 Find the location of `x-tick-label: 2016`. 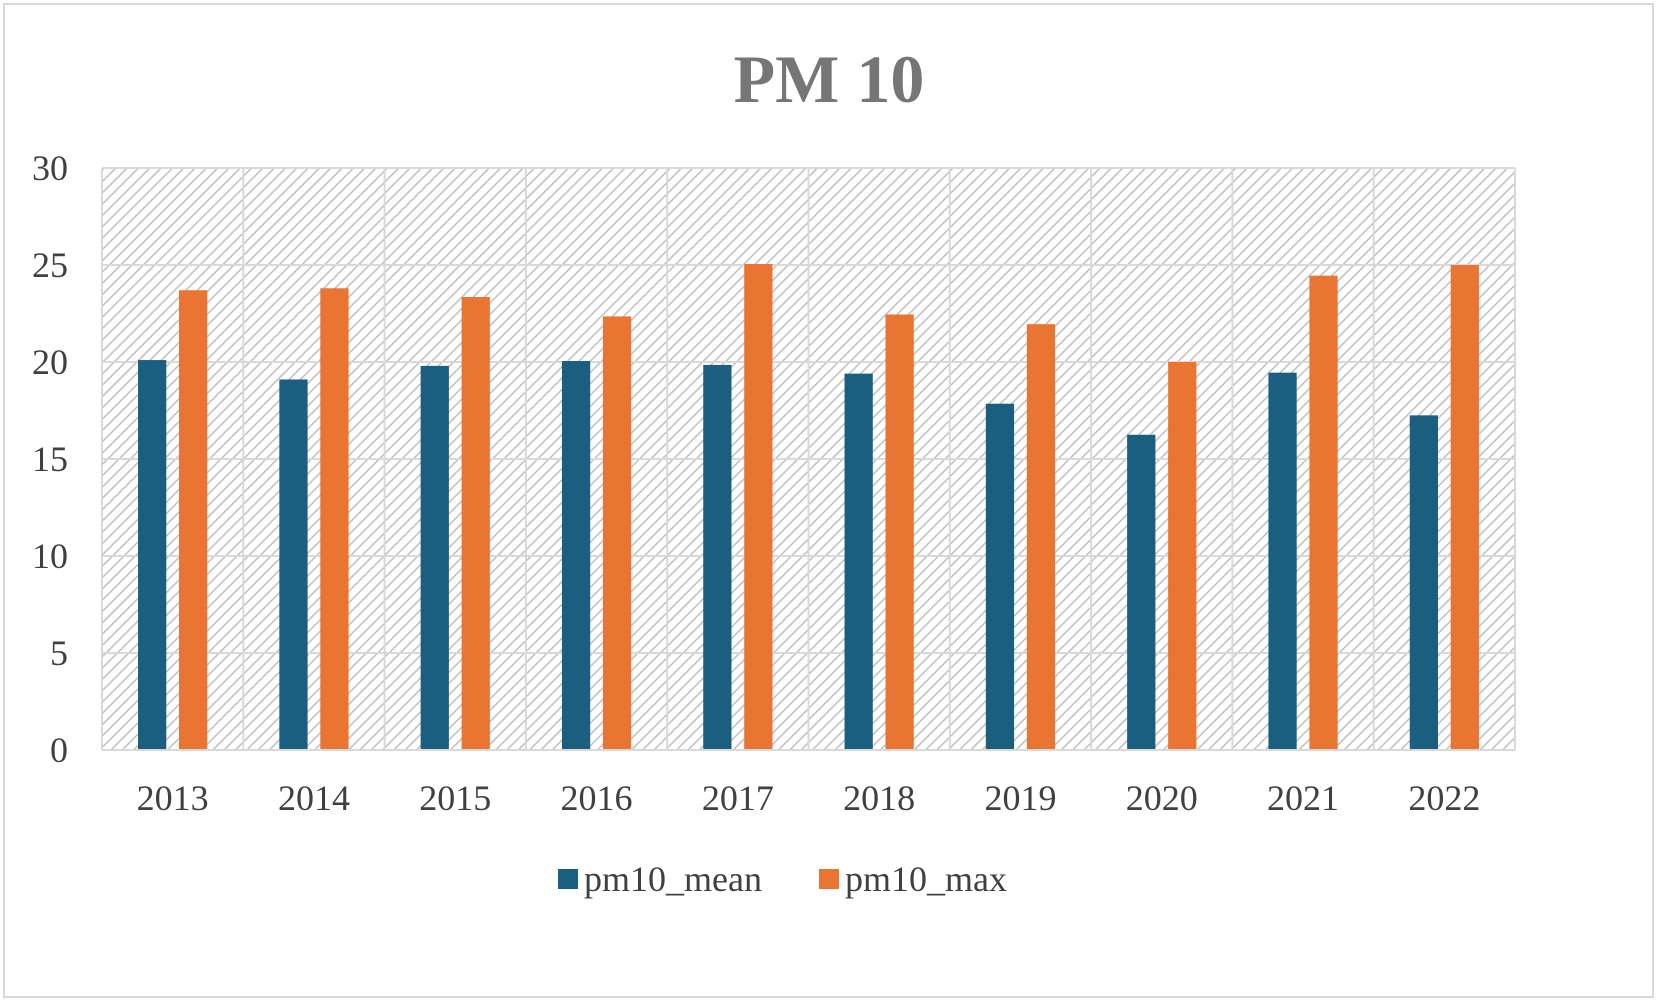

x-tick-label: 2016 is located at coordinates (597, 798).